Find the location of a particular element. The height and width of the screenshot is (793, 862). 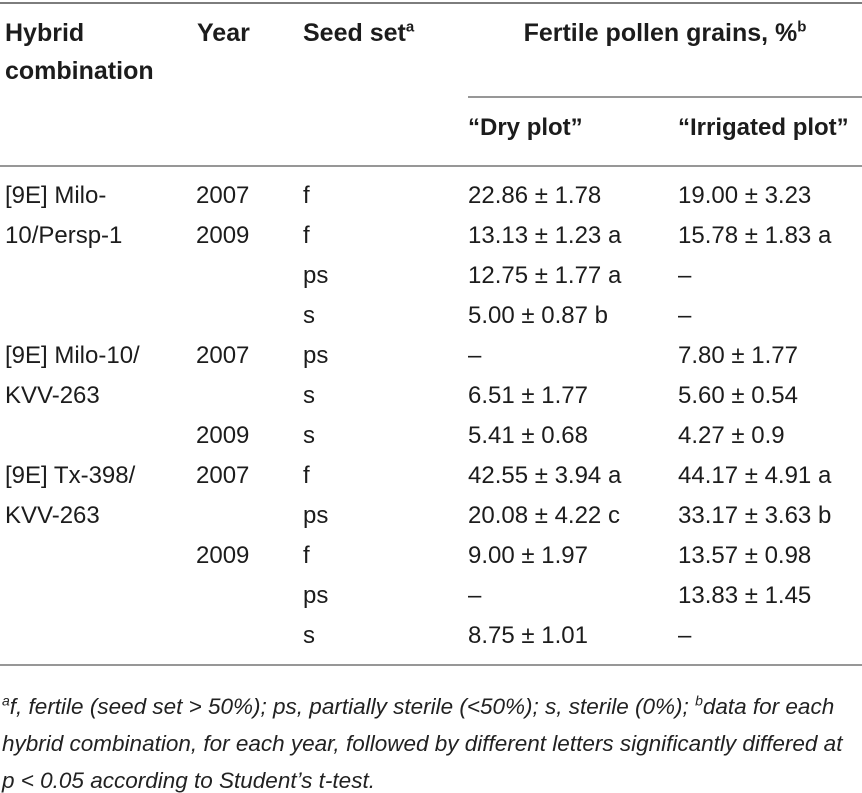

cell-irrigated-plot-value: 13.57 ± 0.98 is located at coordinates (745, 555).